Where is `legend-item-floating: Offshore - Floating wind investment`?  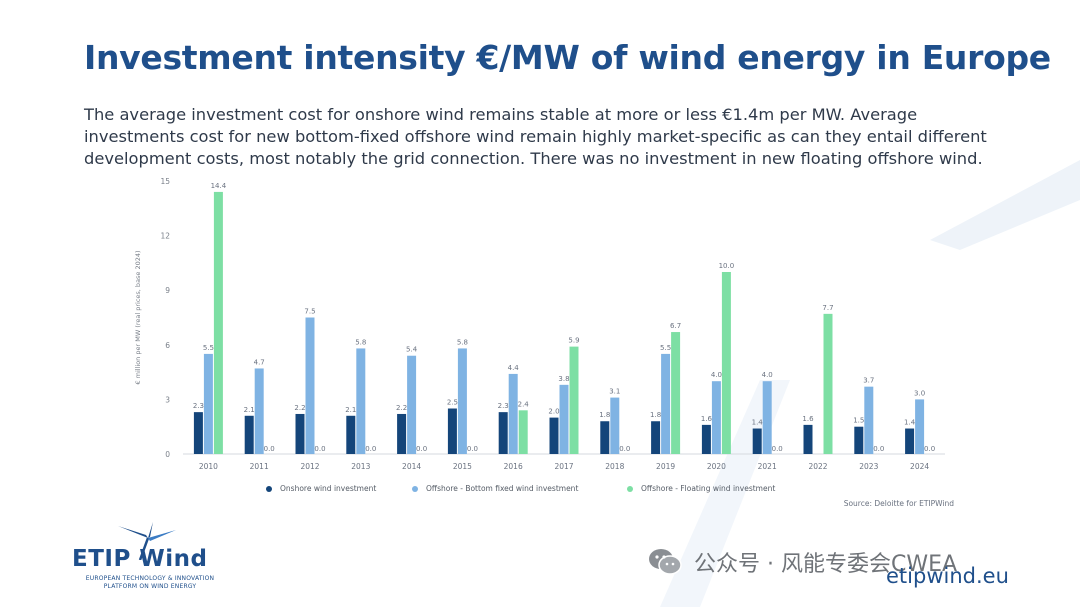
legend-item-floating: Offshore - Floating wind investment is located at coordinates (701, 488).